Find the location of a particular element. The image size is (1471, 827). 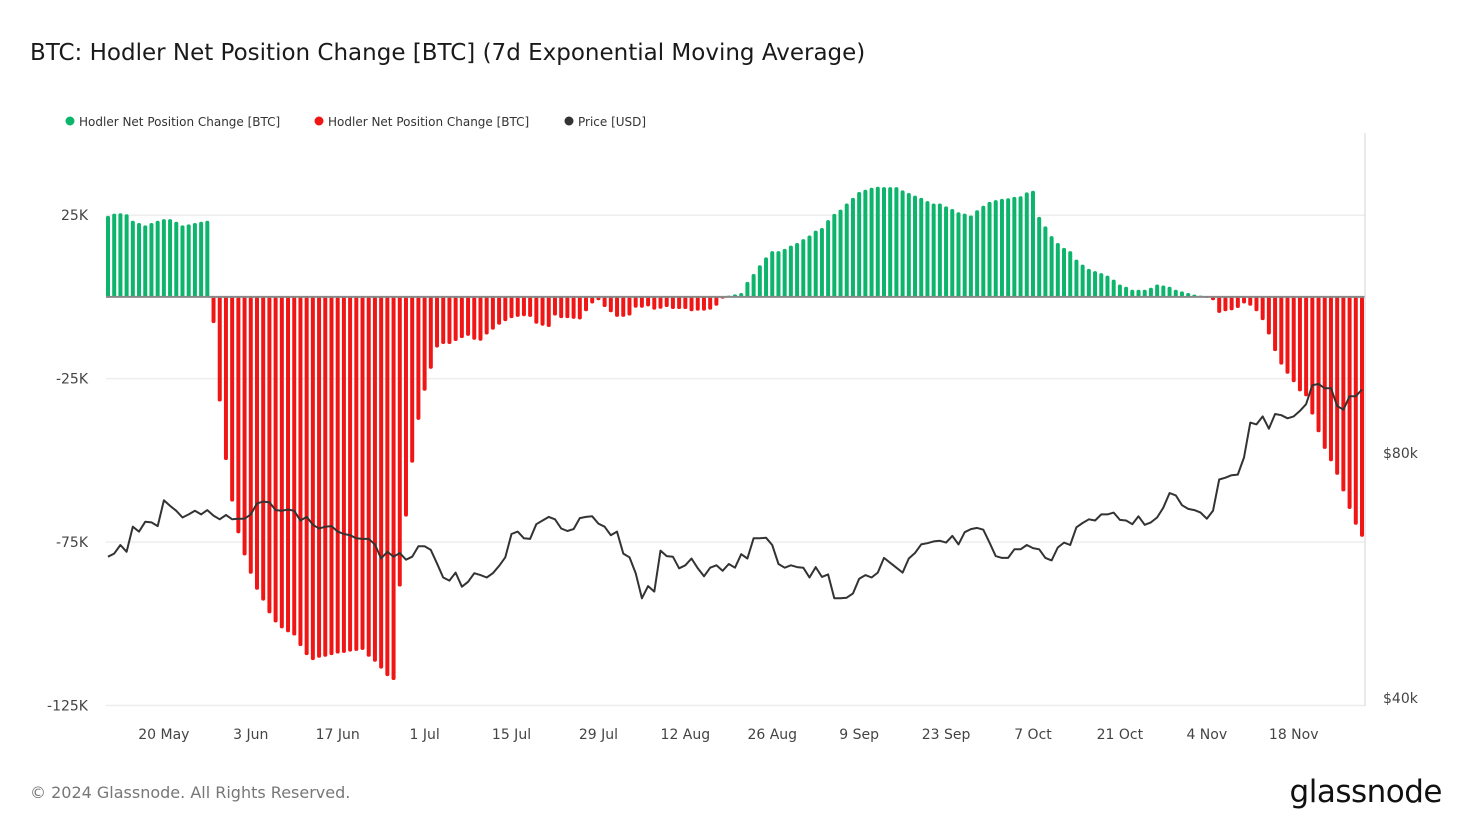

copyright: © 2024 Glassnode. All Rights Reserved. is located at coordinates (190, 792).